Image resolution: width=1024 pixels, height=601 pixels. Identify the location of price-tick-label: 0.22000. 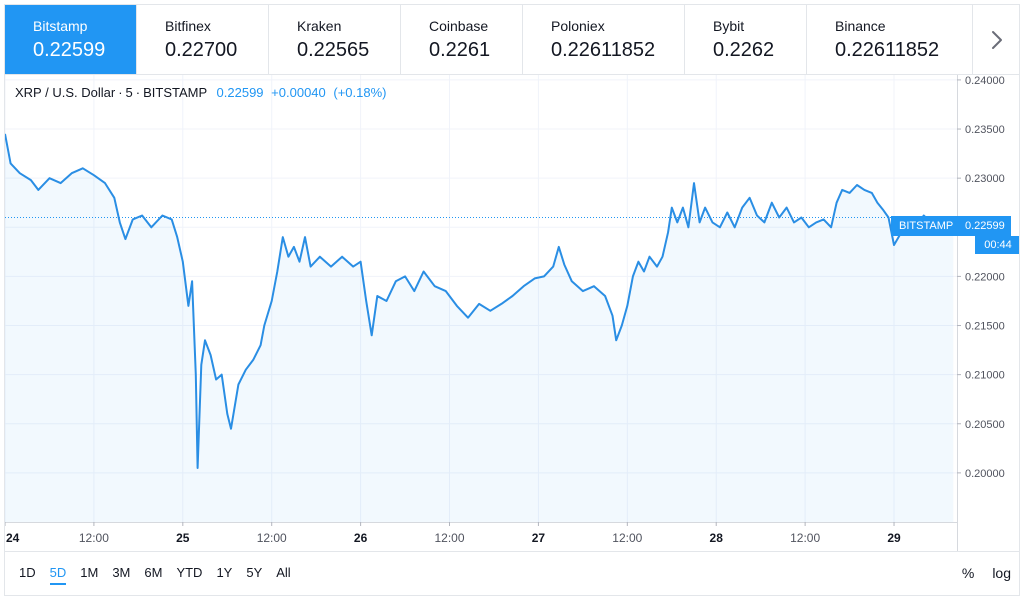
(985, 277).